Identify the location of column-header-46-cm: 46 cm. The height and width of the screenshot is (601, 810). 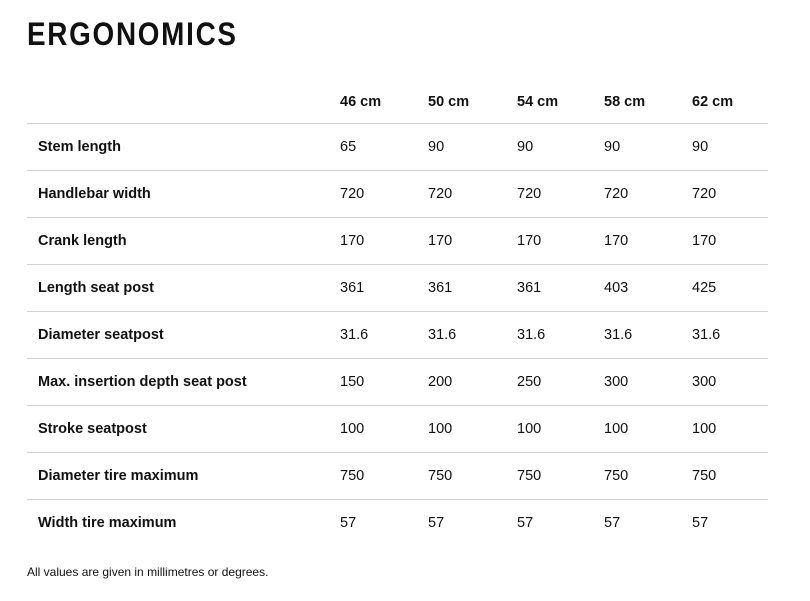
(361, 102).